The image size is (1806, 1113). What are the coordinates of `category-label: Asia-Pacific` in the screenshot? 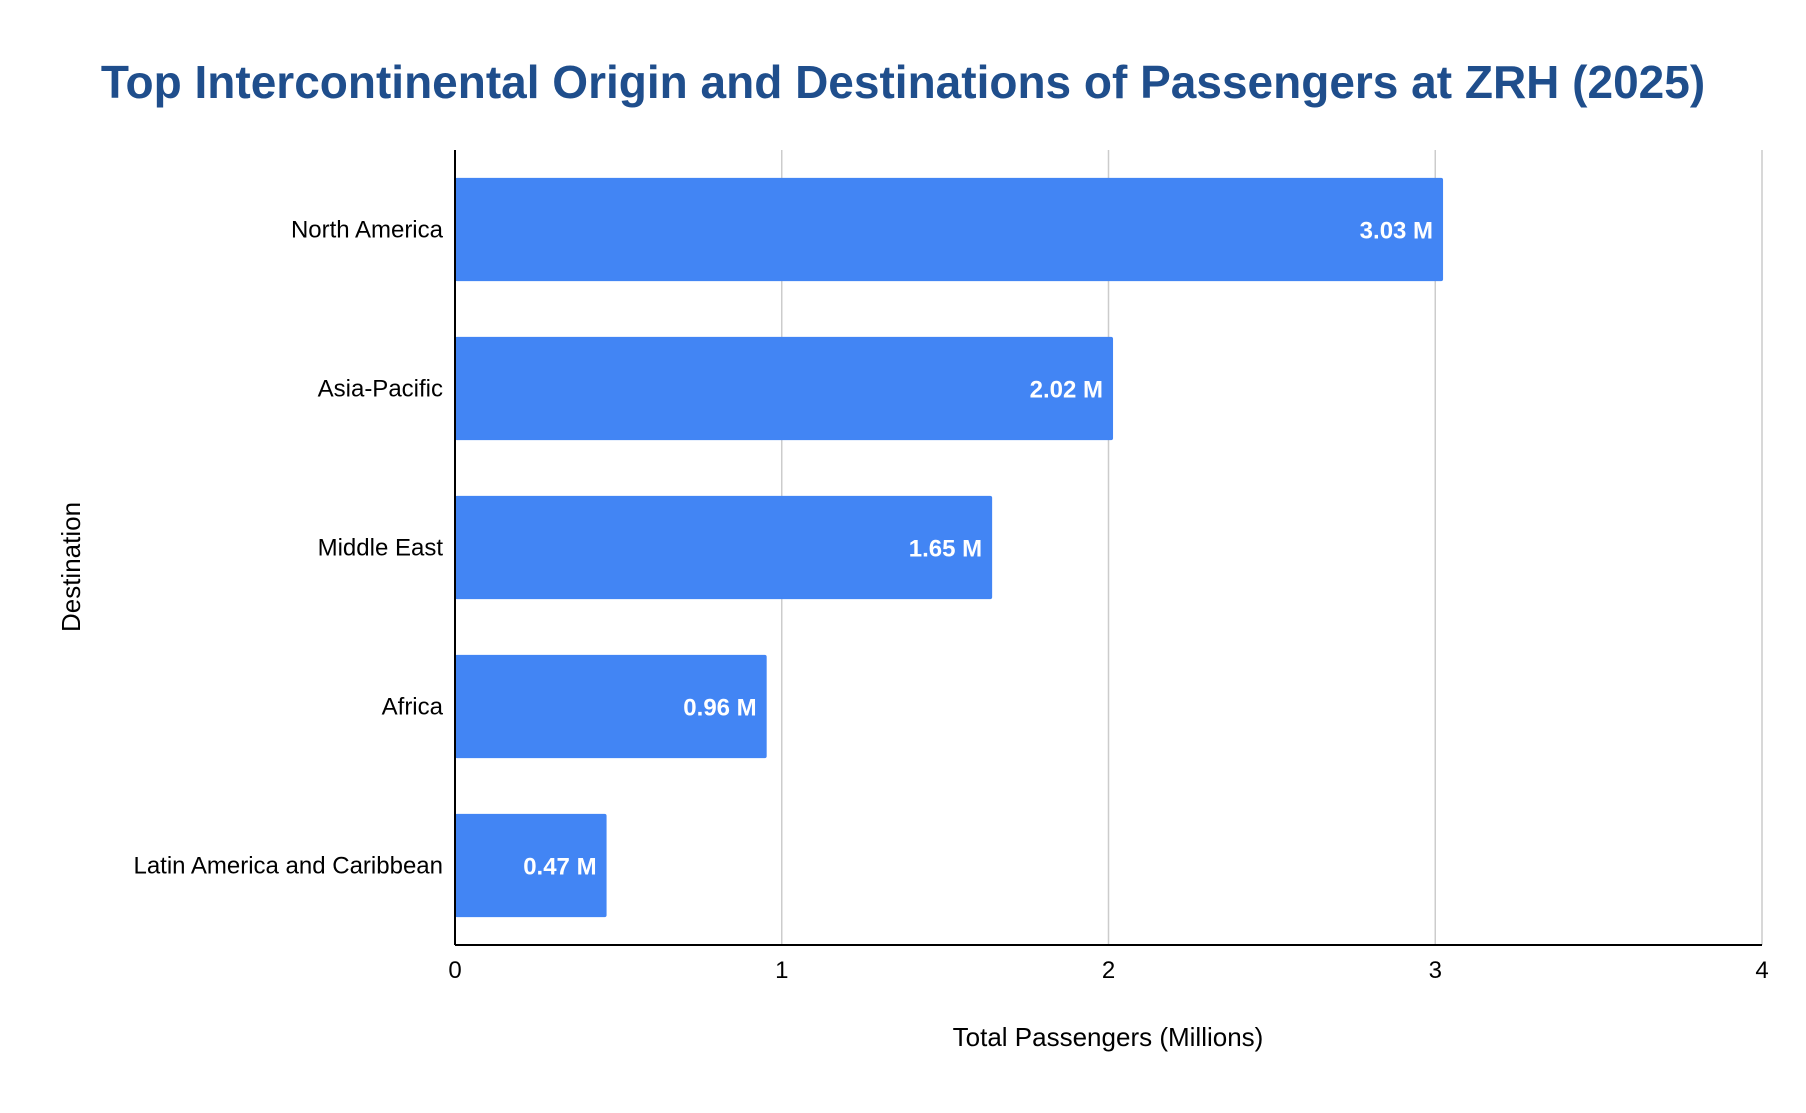 It's located at (380, 389).